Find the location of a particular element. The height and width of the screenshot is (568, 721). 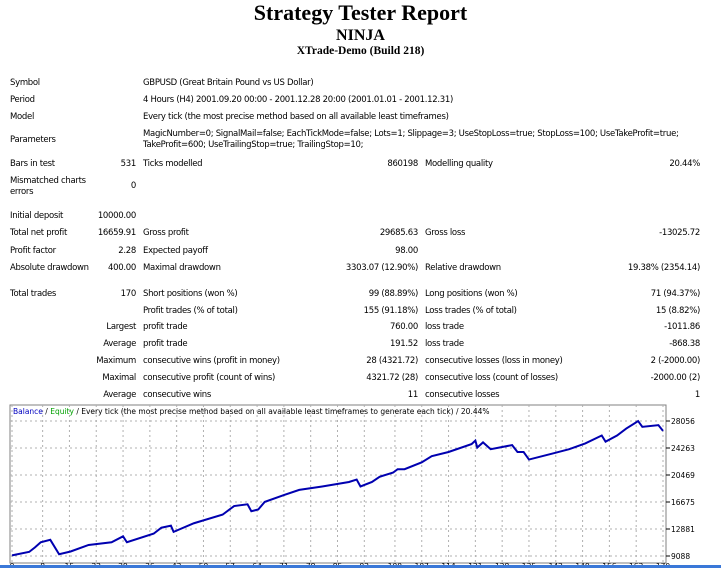

maximal-consecutive-loss-label: consecutive loss (count of losses) is located at coordinates (491, 378).